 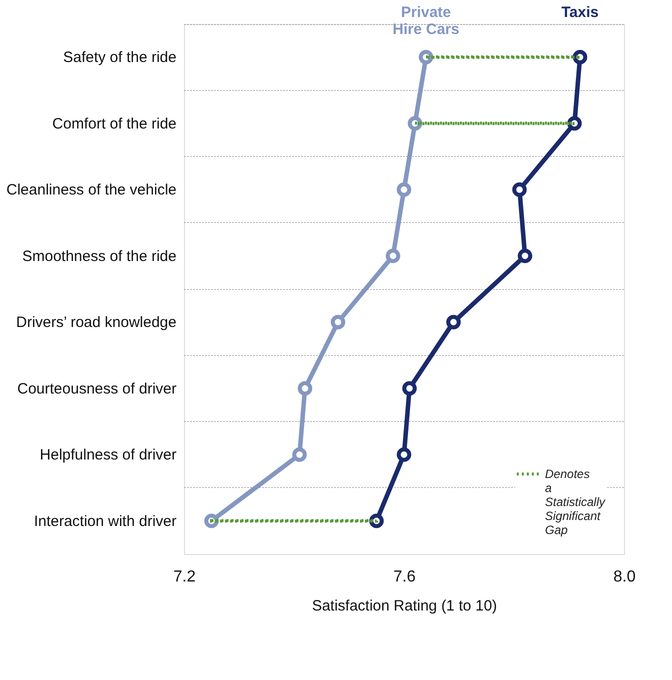 I want to click on y-tick-label: Helpfulness of driver, so click(x=108, y=455).